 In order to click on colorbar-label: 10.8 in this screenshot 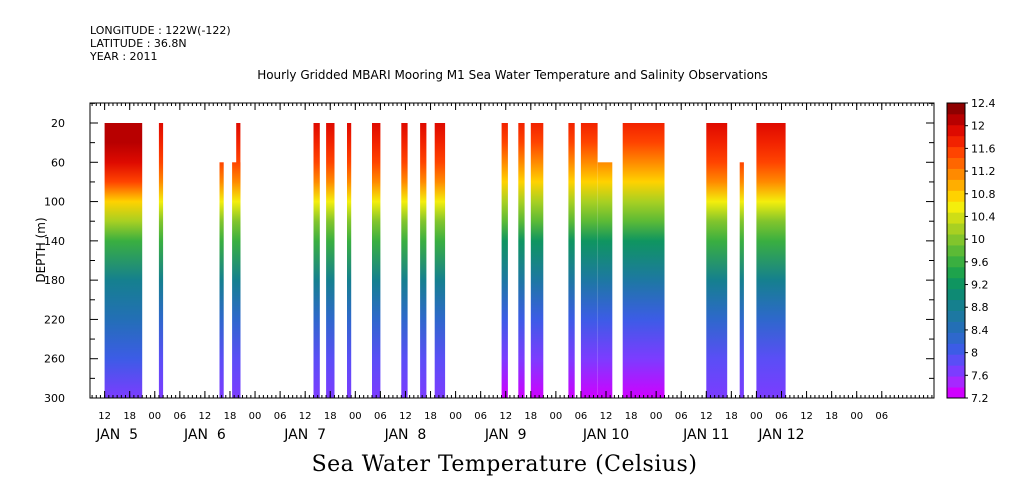, I will do `click(983, 194)`.